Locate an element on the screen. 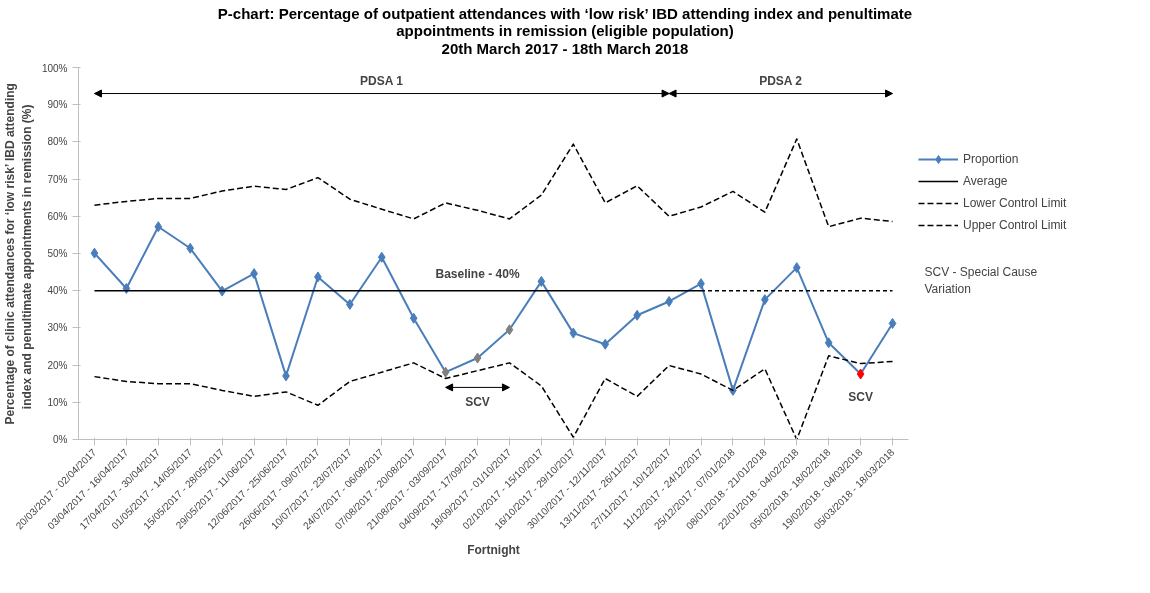  y-tick-label: 10% is located at coordinates (57, 402).